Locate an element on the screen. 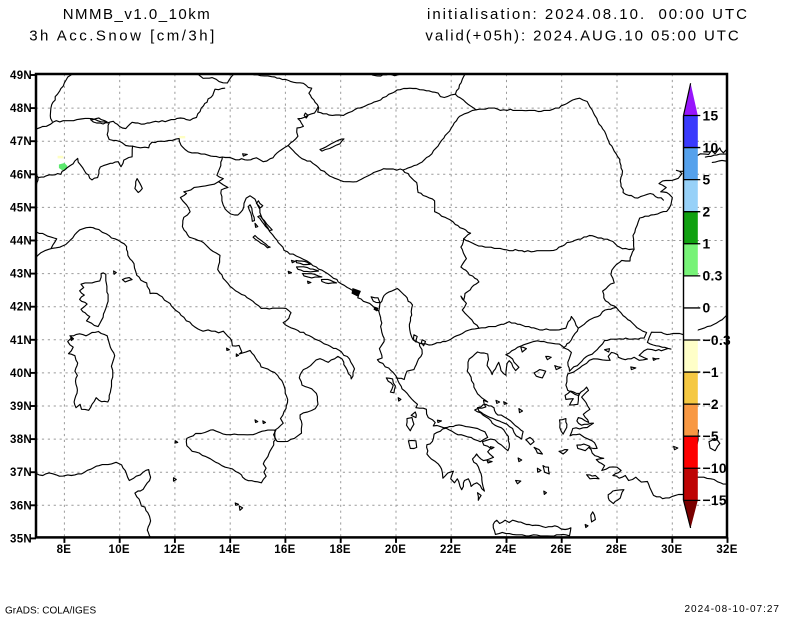 The height and width of the screenshot is (618, 800). svg-text: NMMB_v1.0_10km is located at coordinates (137, 14).